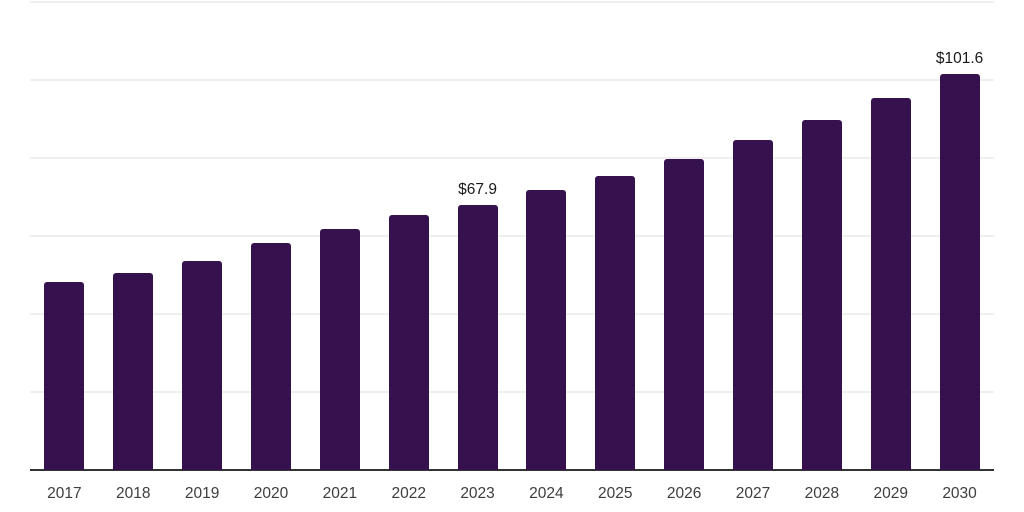 This screenshot has width=1024, height=512. What do you see at coordinates (890, 493) in the screenshot?
I see `x-tick-2029: 2029` at bounding box center [890, 493].